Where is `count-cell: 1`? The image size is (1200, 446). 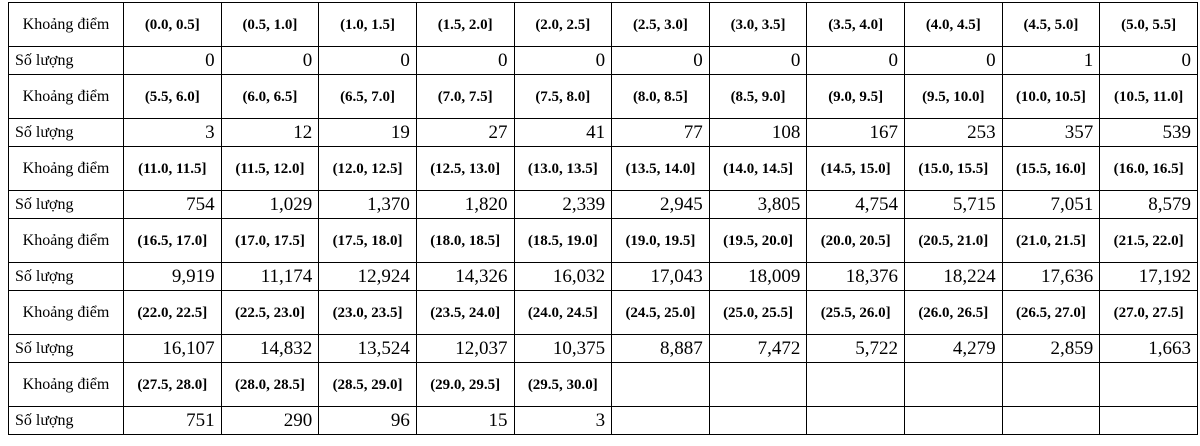
count-cell: 1 is located at coordinates (1051, 60).